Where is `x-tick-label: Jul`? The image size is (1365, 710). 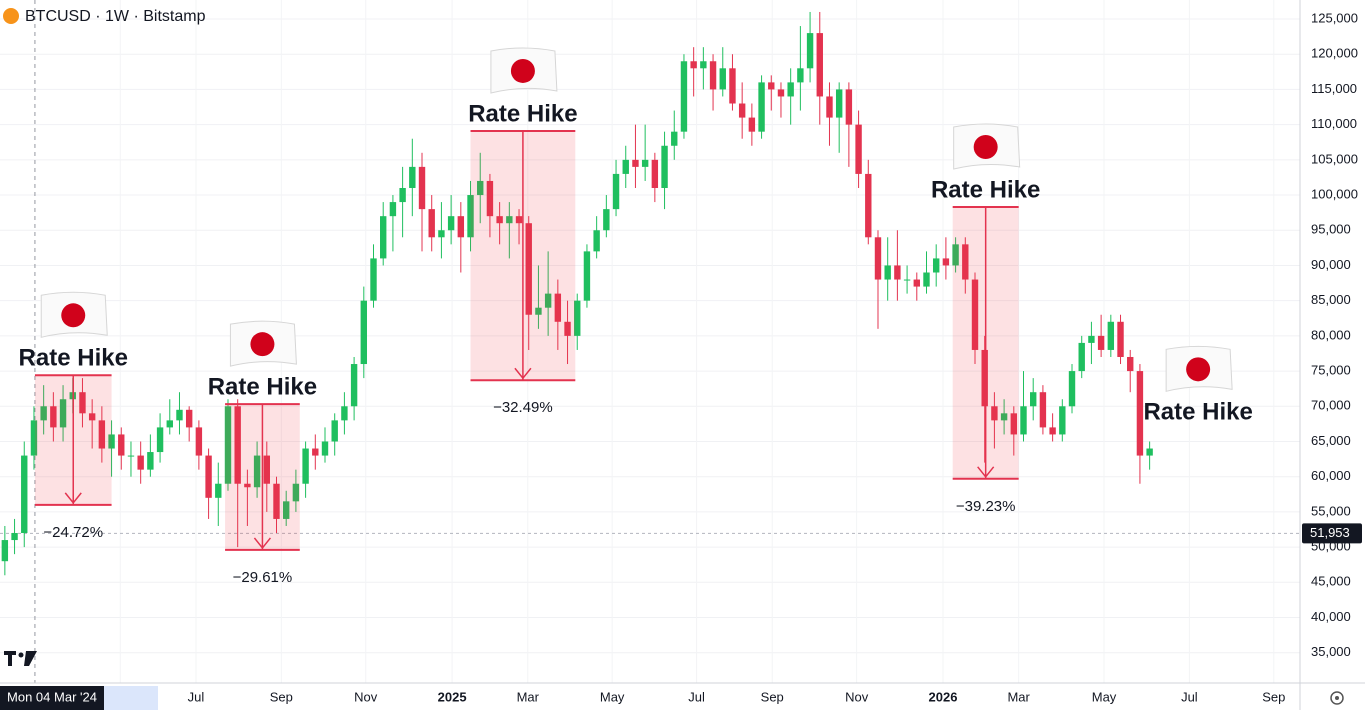
x-tick-label: Jul is located at coordinates (696, 696).